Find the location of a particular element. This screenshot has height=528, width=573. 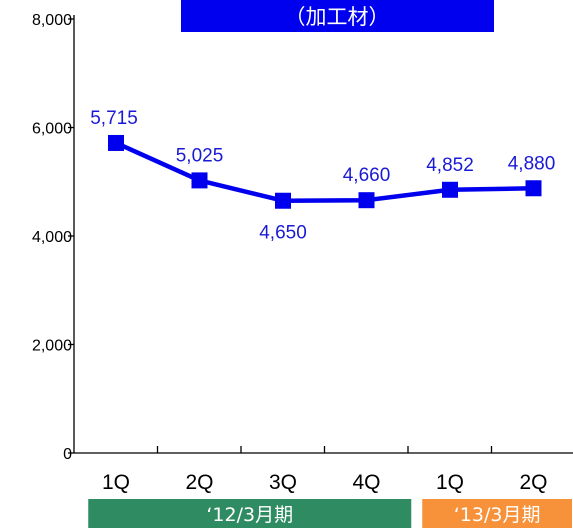

data-label: 4,660 is located at coordinates (367, 175).